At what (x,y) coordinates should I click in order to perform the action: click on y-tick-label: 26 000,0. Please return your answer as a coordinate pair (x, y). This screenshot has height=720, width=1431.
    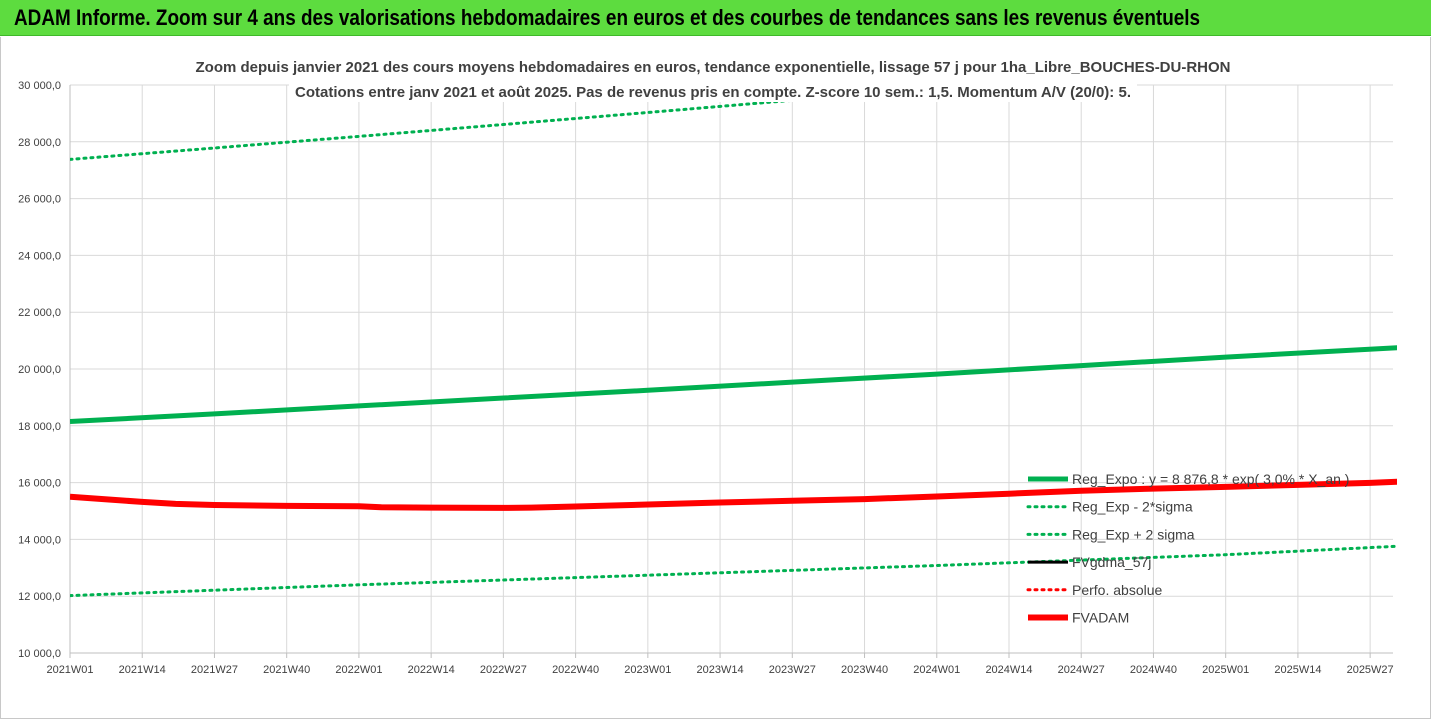
    Looking at the image, I should click on (39, 200).